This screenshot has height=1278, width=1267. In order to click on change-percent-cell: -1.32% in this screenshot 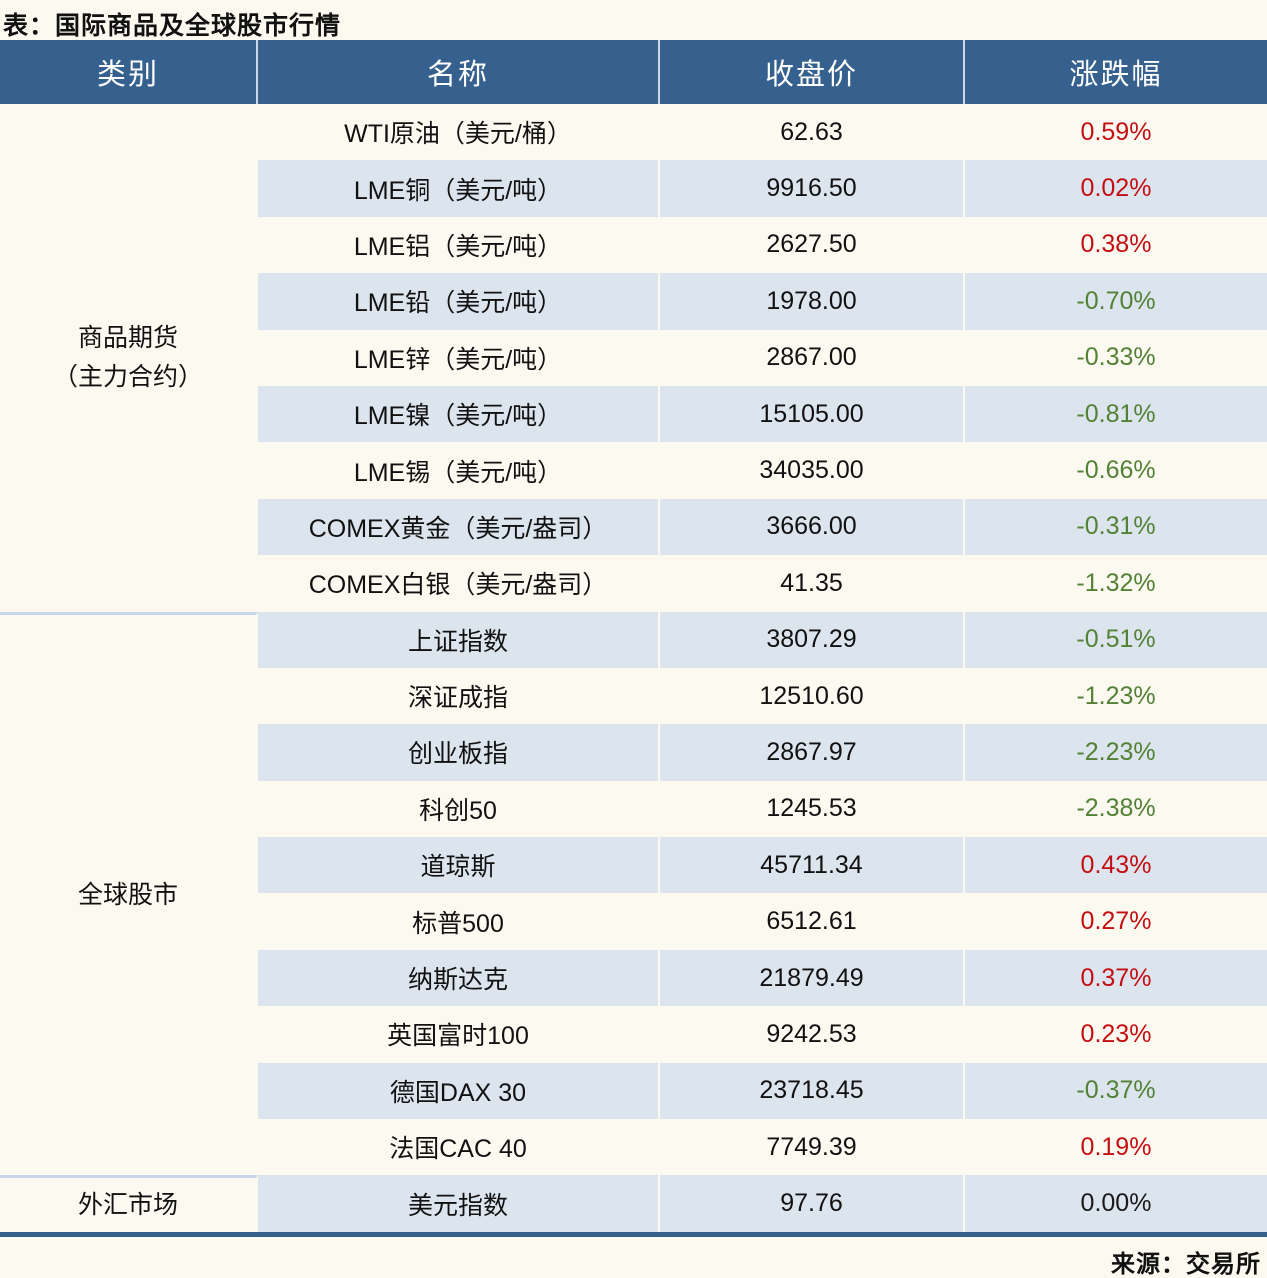, I will do `click(1116, 582)`.